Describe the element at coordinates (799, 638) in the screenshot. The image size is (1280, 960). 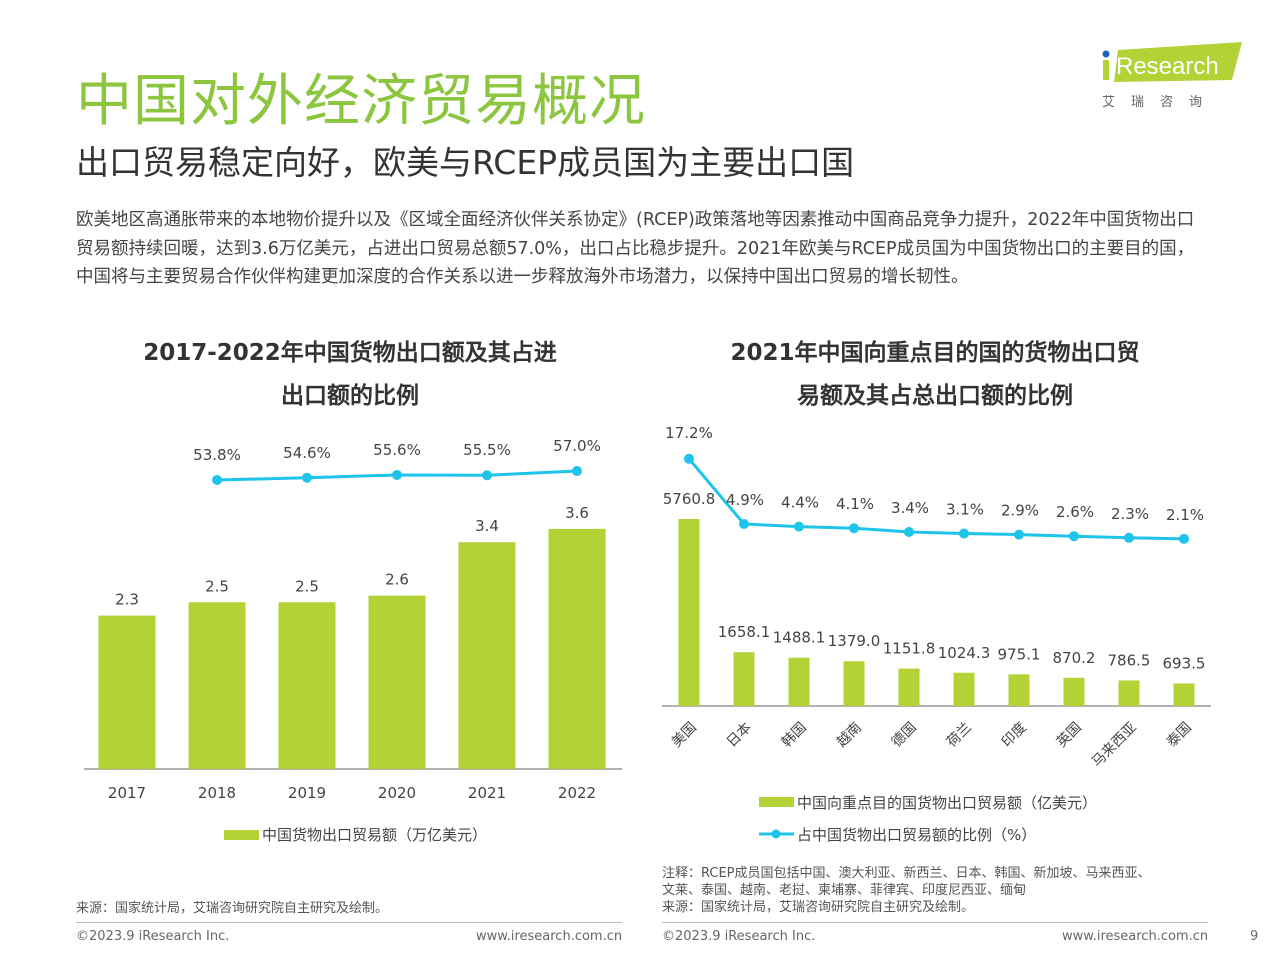
I see `bar-label: 1488.1` at that location.